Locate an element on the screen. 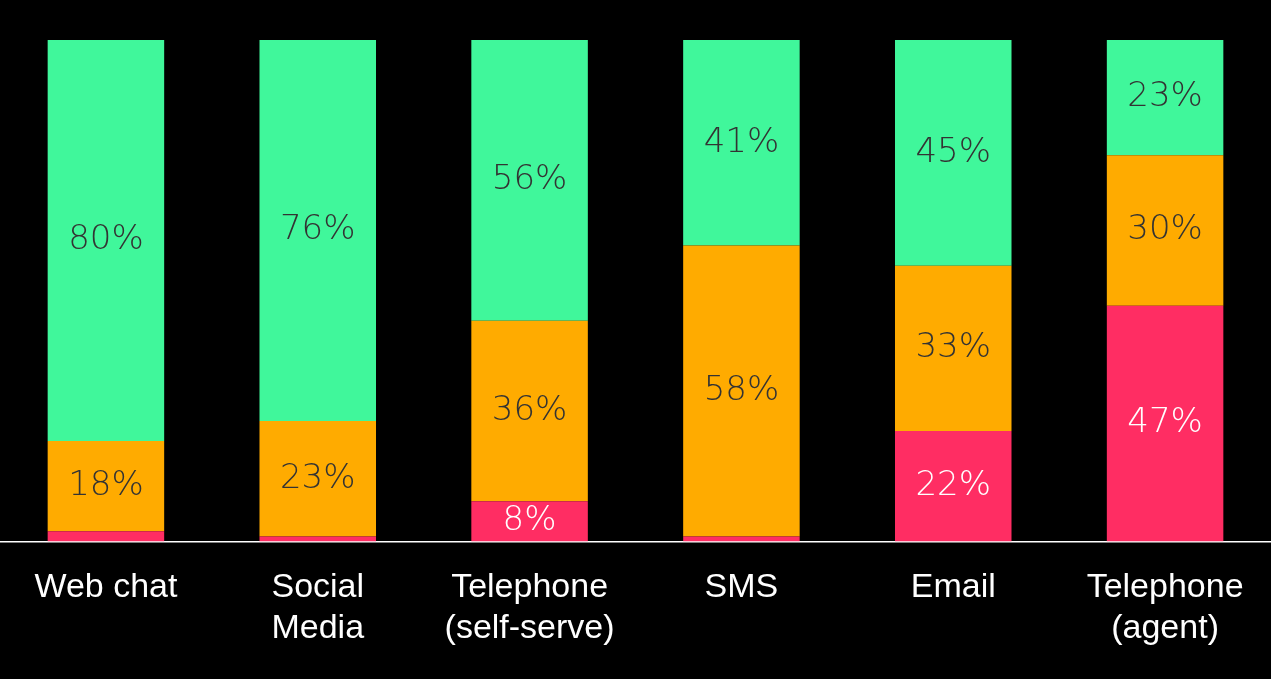 This screenshot has width=1271, height=679. x-tick-label: Telephone (agent) is located at coordinates (1165, 605).